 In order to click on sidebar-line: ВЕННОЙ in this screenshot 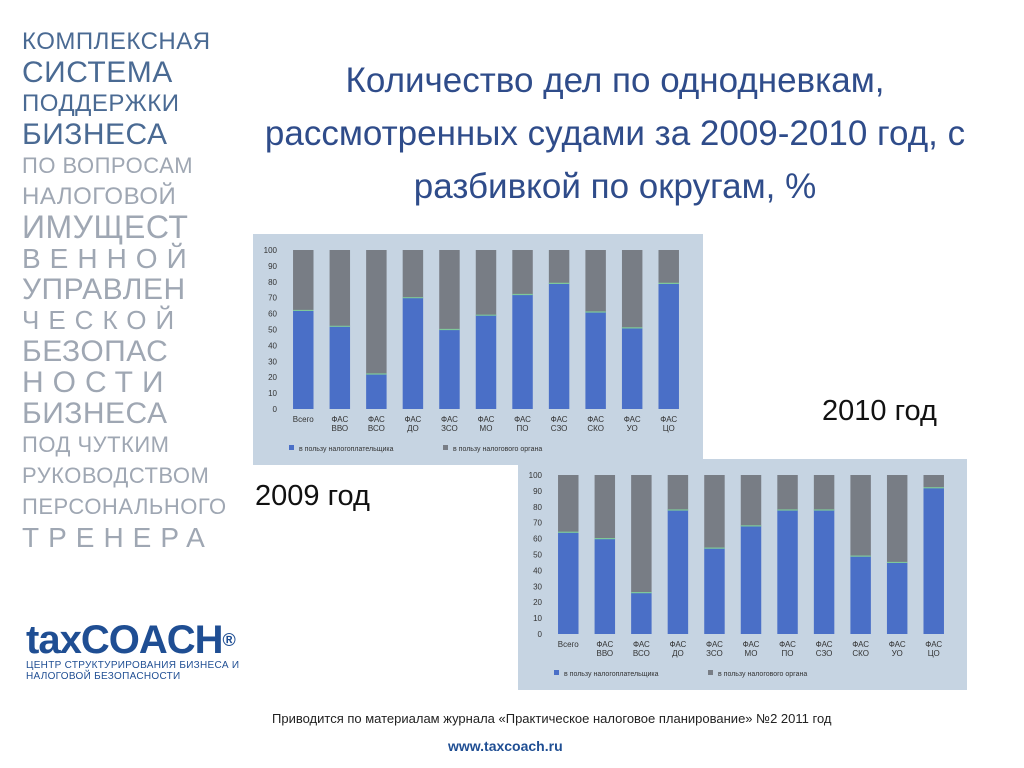, I will do `click(109, 258)`.